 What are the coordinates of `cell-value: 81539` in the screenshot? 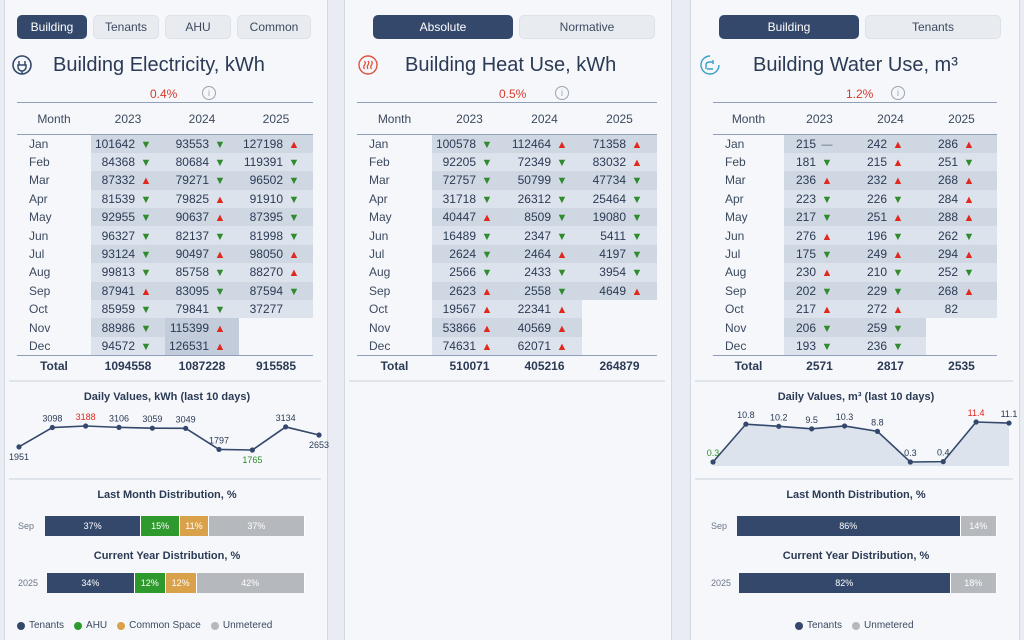 It's located at (118, 198).